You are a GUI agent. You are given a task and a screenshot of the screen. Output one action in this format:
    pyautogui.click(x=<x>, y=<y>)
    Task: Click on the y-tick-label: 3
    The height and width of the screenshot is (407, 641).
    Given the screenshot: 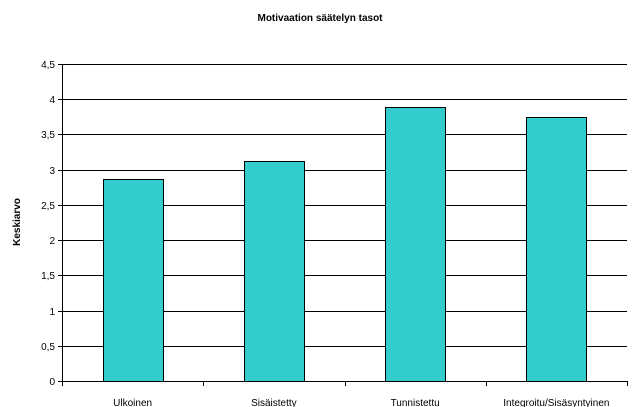 What is the action you would take?
    pyautogui.click(x=52, y=171)
    